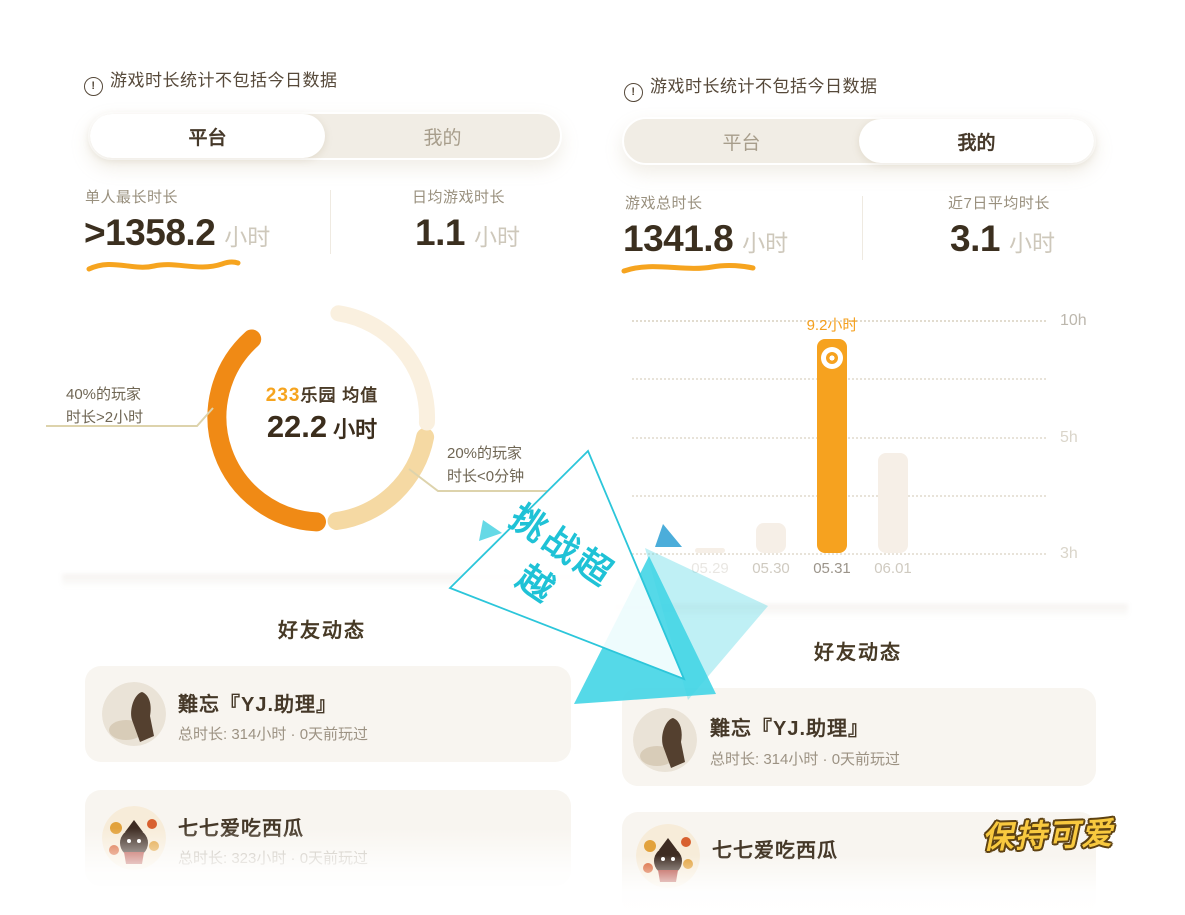 This screenshot has height=915, width=1185. Describe the element at coordinates (467, 233) in the screenshot. I see `stat-value-daily-avg: 1.1 小时` at that location.